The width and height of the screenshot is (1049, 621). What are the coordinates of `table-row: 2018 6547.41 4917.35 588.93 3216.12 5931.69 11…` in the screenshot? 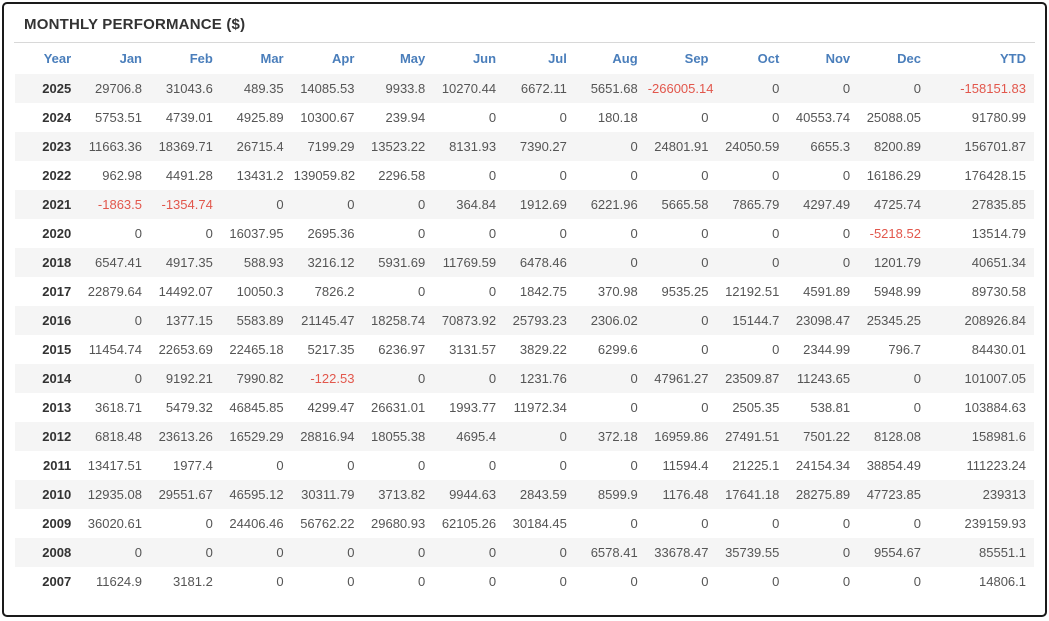 It's located at (524, 262).